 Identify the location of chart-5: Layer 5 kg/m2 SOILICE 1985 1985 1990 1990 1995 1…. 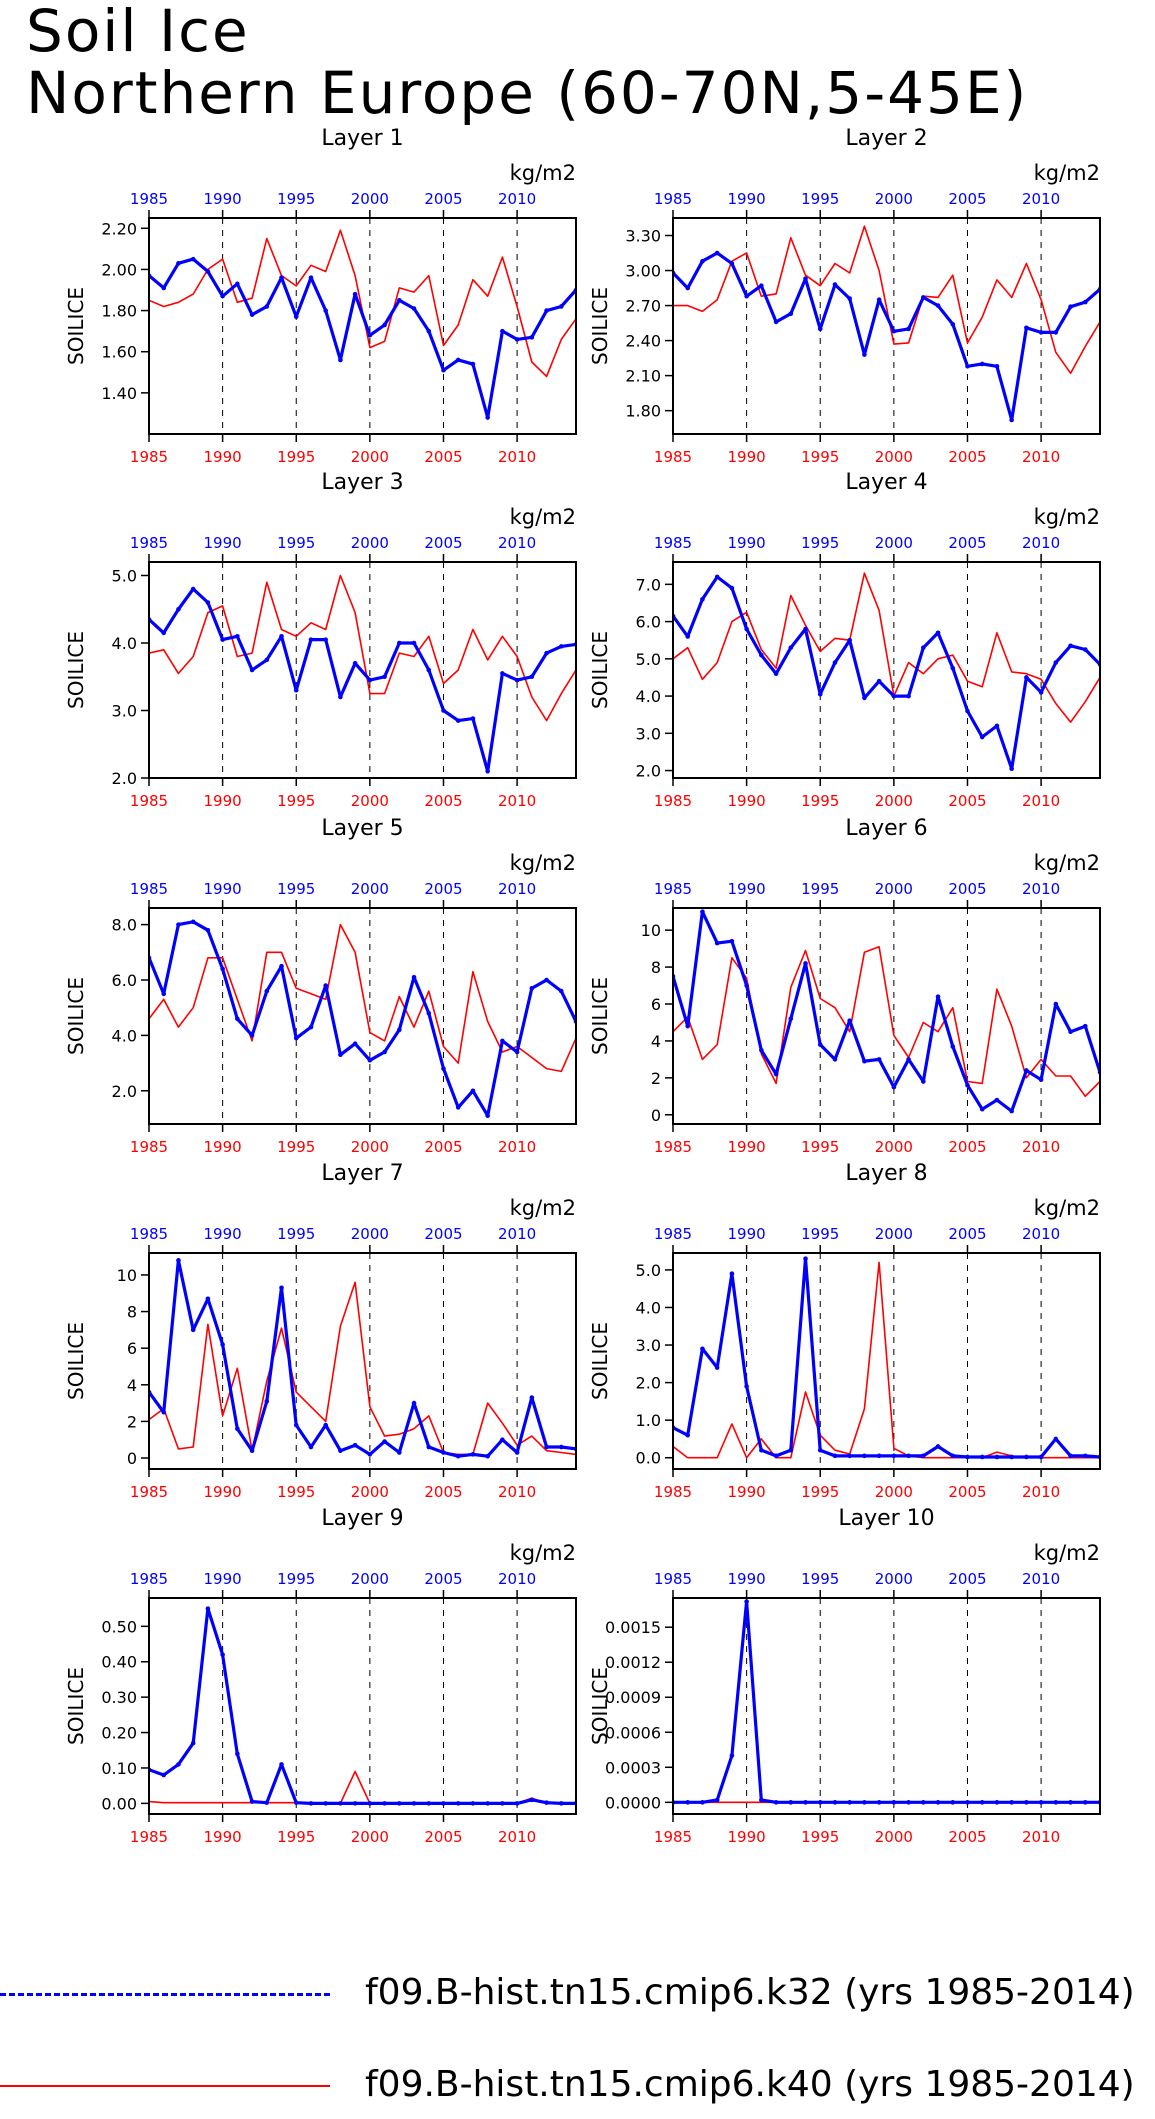
(320, 986).